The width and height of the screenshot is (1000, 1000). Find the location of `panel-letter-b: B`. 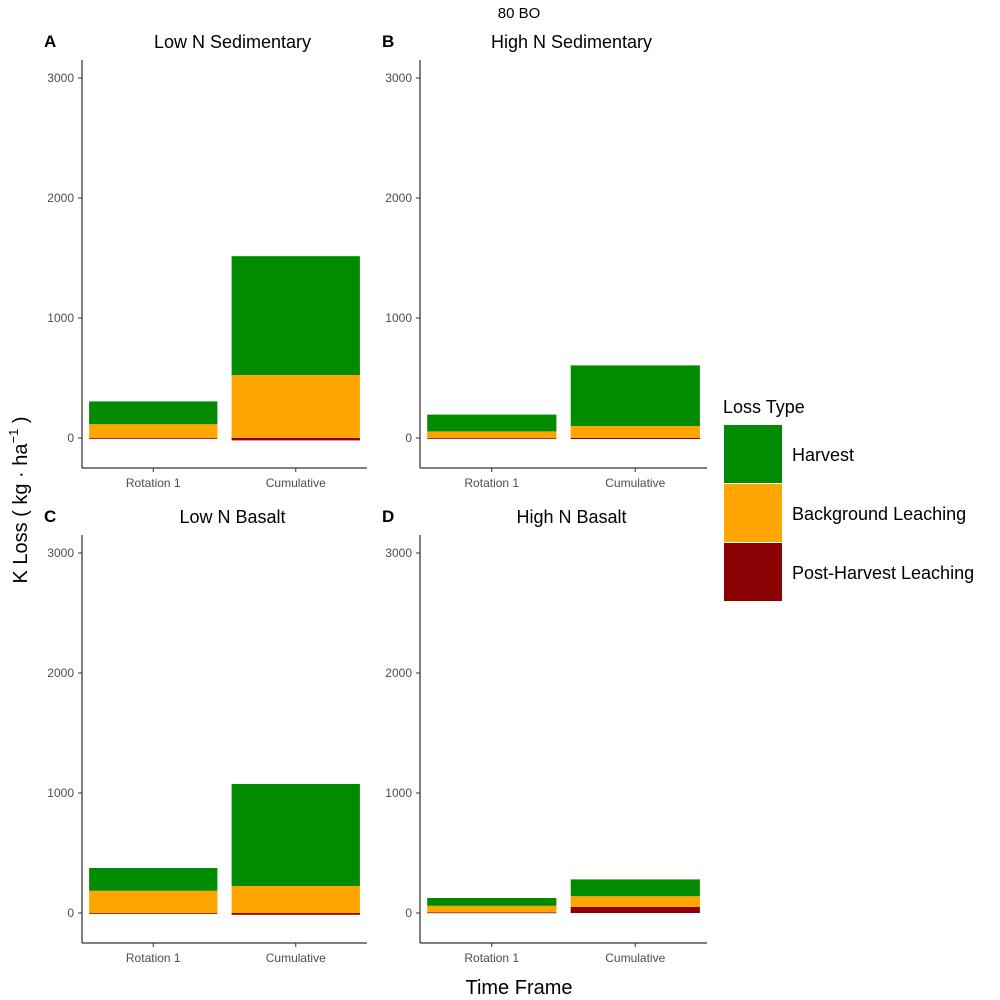

panel-letter-b: B is located at coordinates (388, 41).